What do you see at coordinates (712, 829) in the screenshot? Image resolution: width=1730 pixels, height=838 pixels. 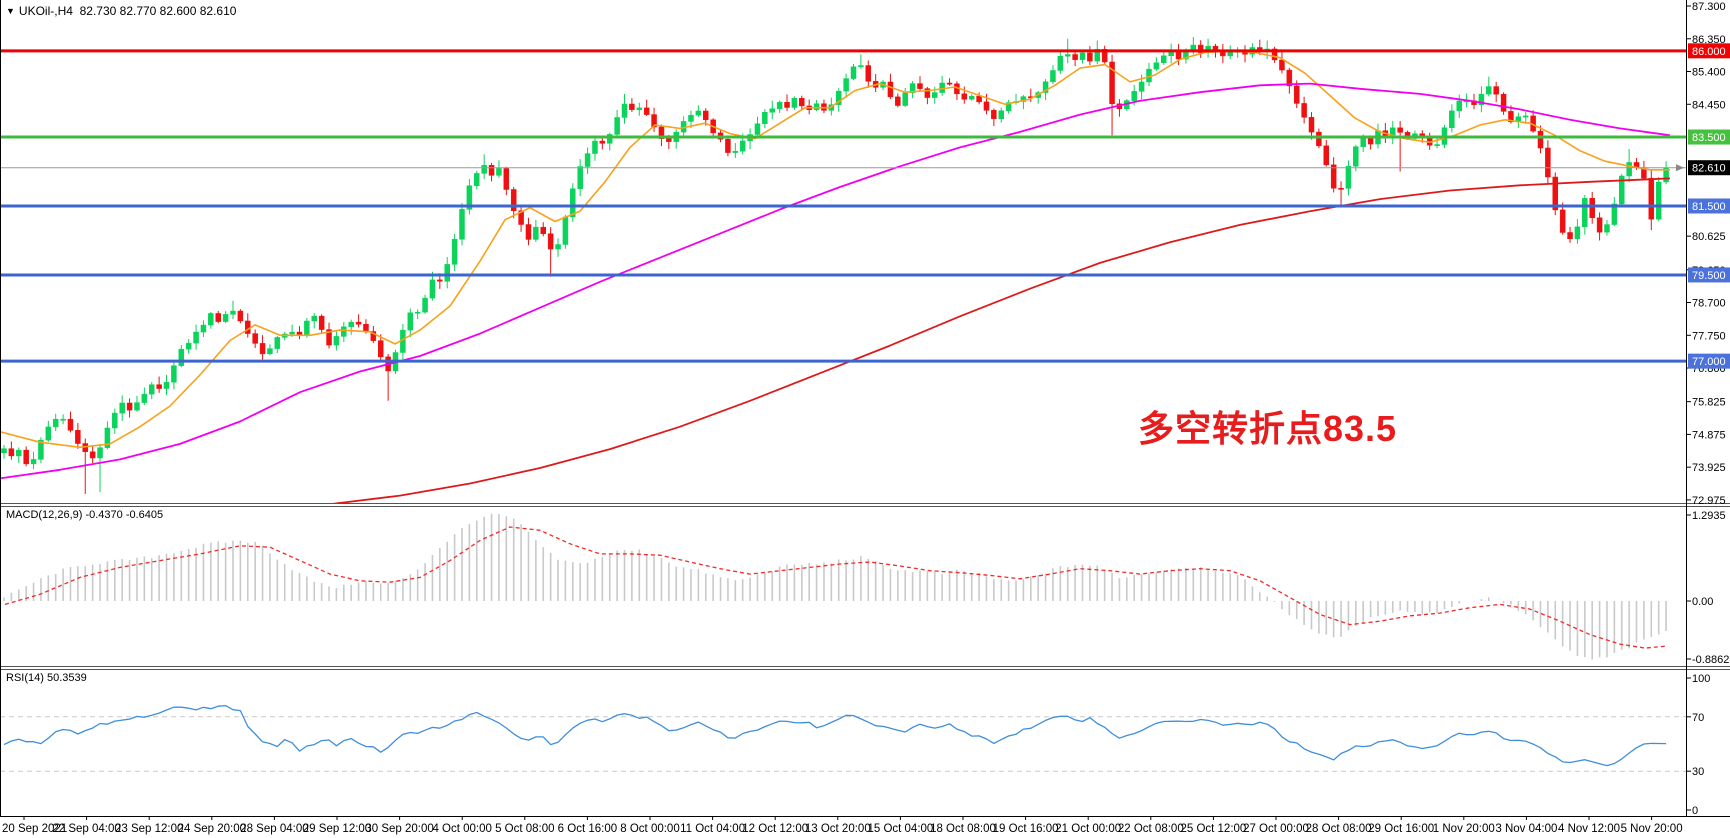 I see `time-label: 11 Oct 04:00` at bounding box center [712, 829].